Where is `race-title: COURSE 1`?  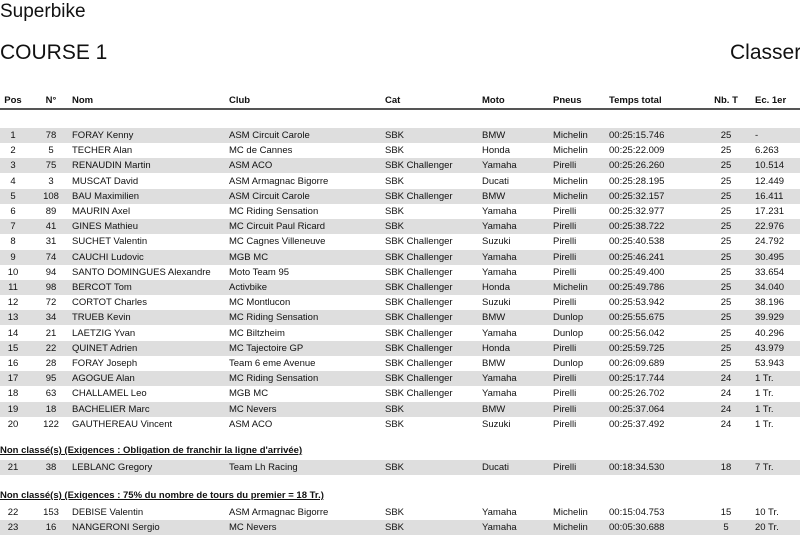 race-title: COURSE 1 is located at coordinates (54, 52).